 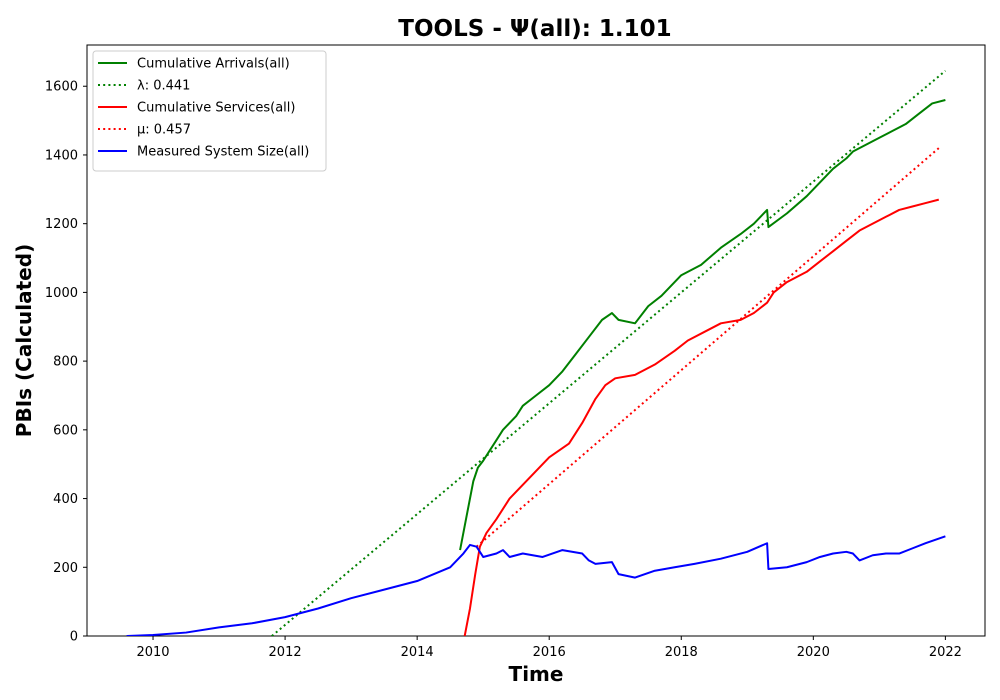 I want to click on y-tick-label: 600, so click(x=65, y=430).